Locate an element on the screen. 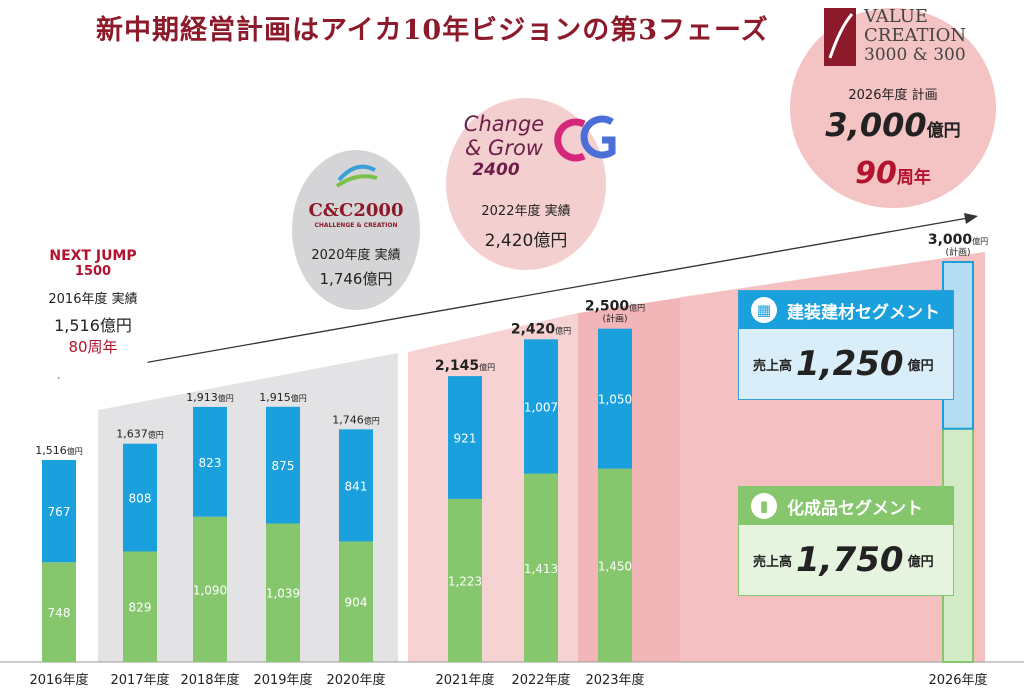  building-icon: ▦ is located at coordinates (764, 310).